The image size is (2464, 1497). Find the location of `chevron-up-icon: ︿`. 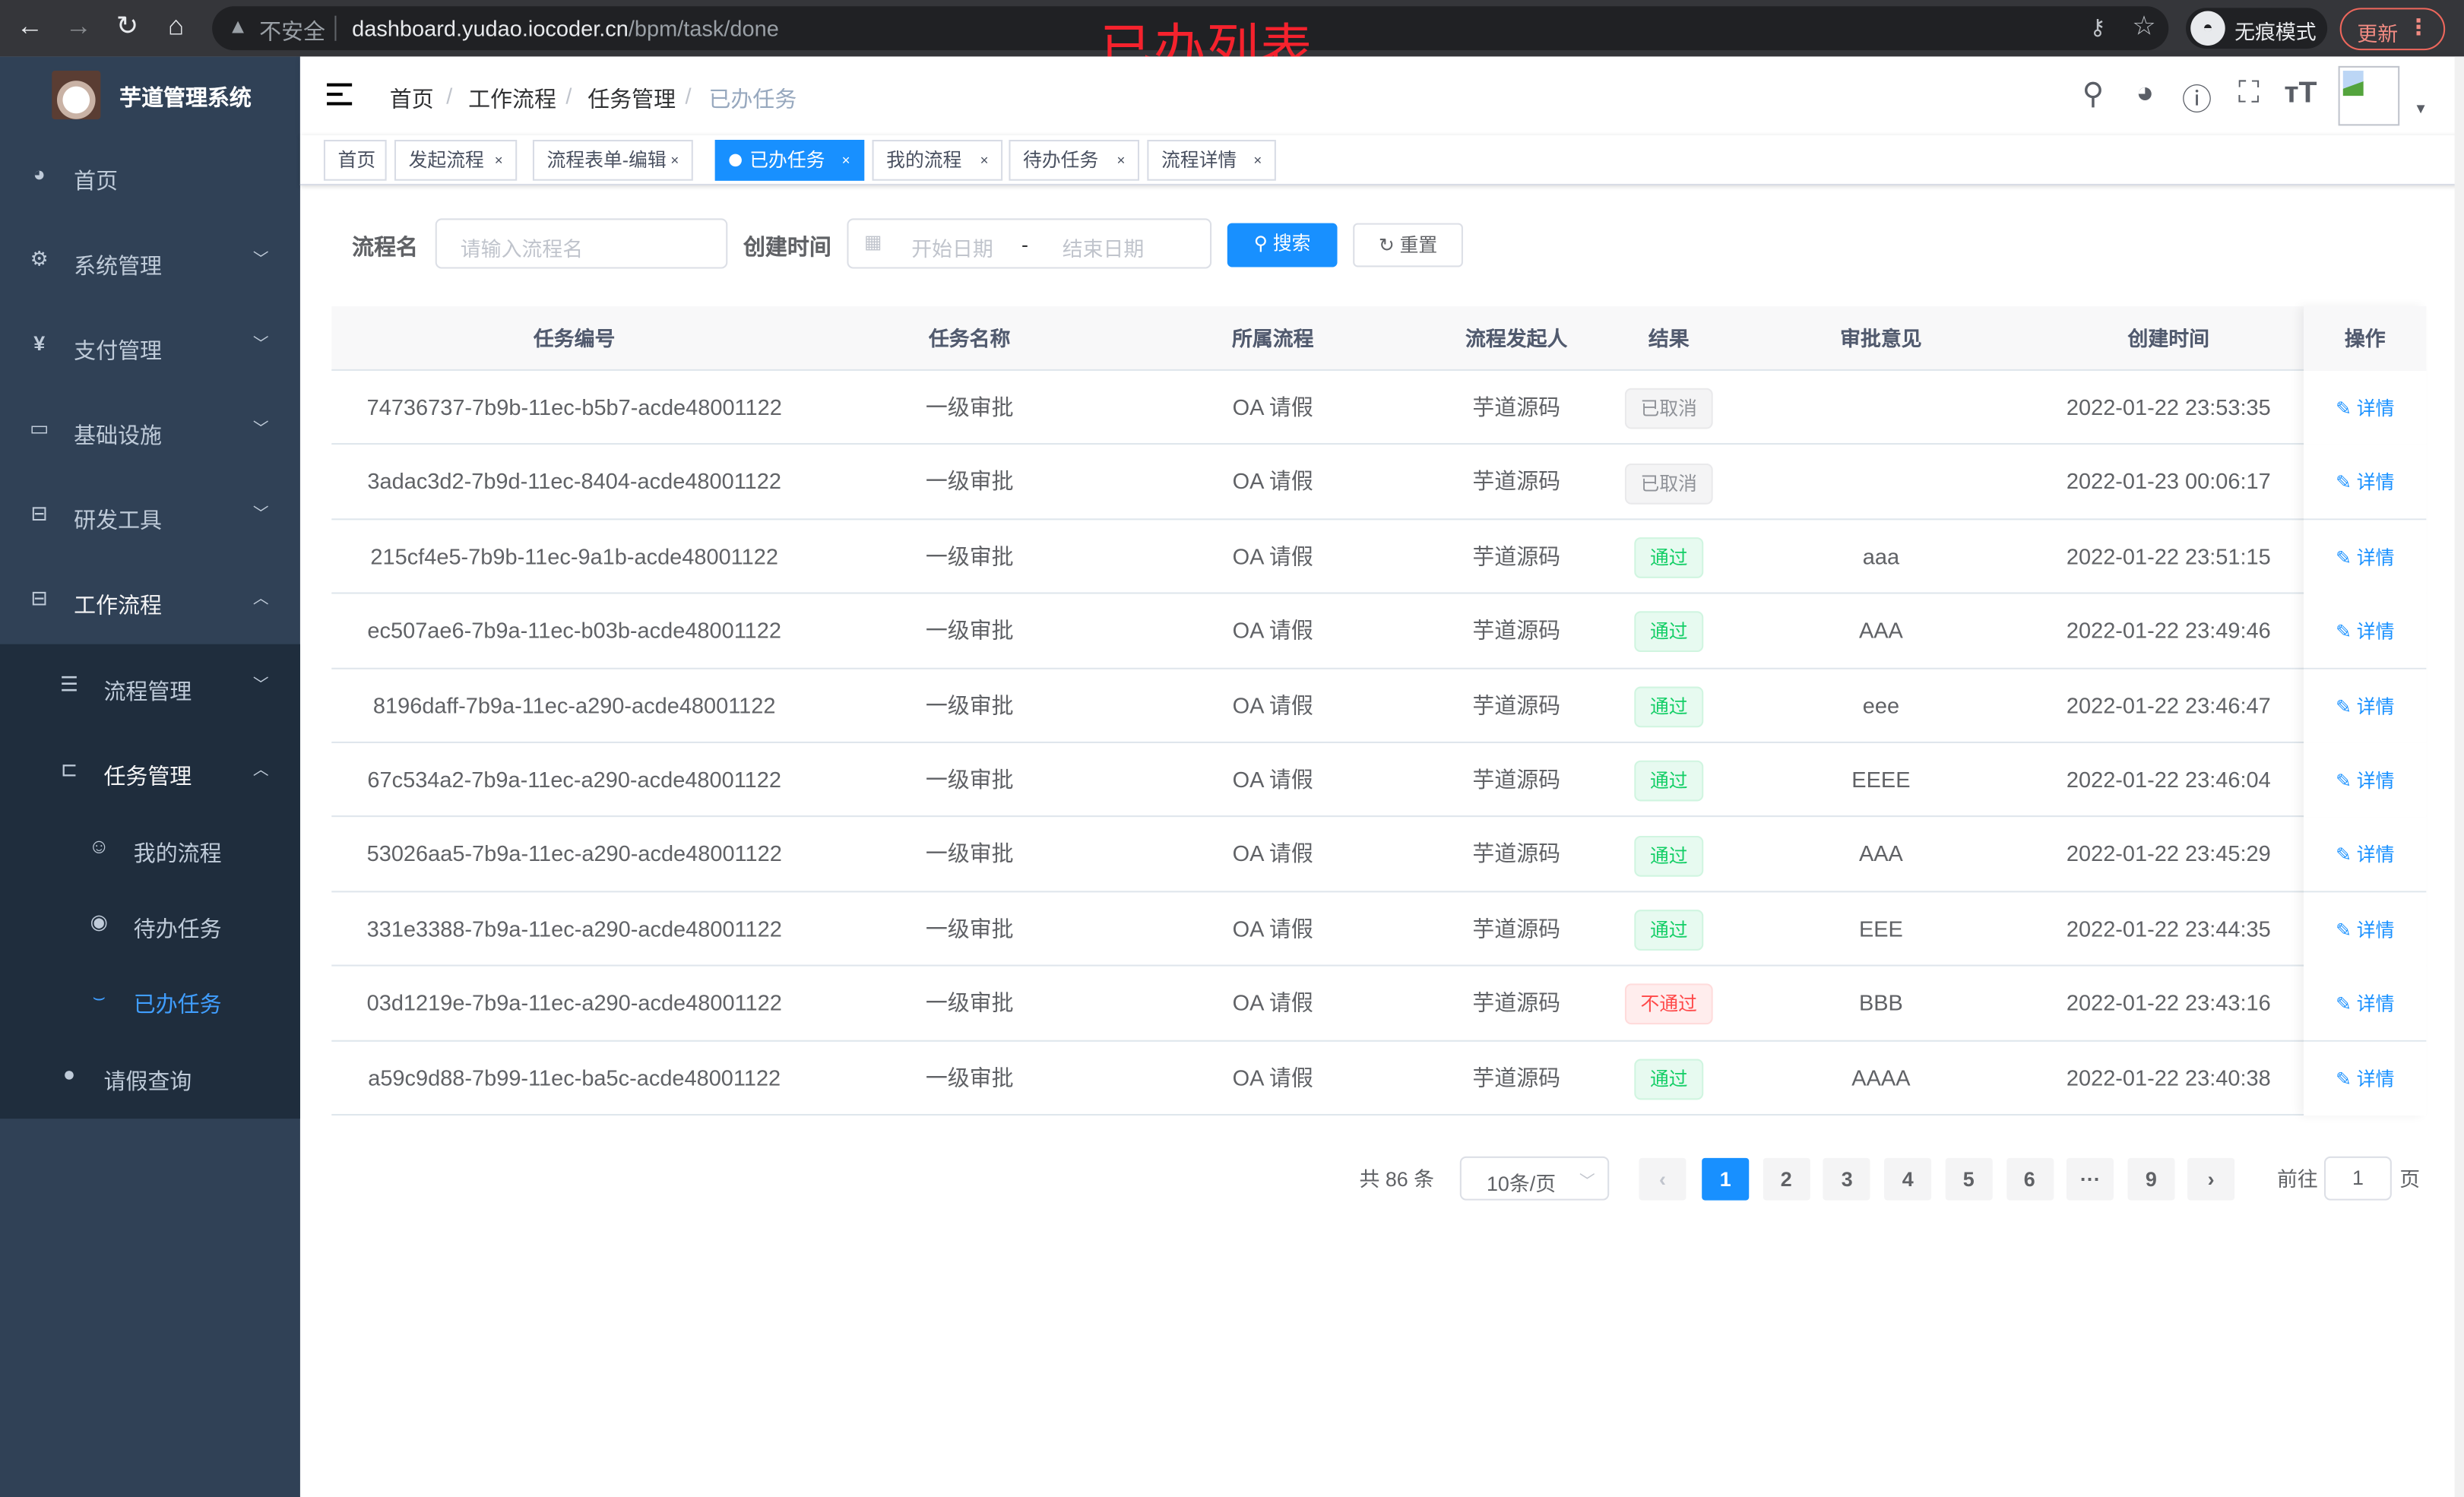

chevron-up-icon: ︿ is located at coordinates (260, 770).